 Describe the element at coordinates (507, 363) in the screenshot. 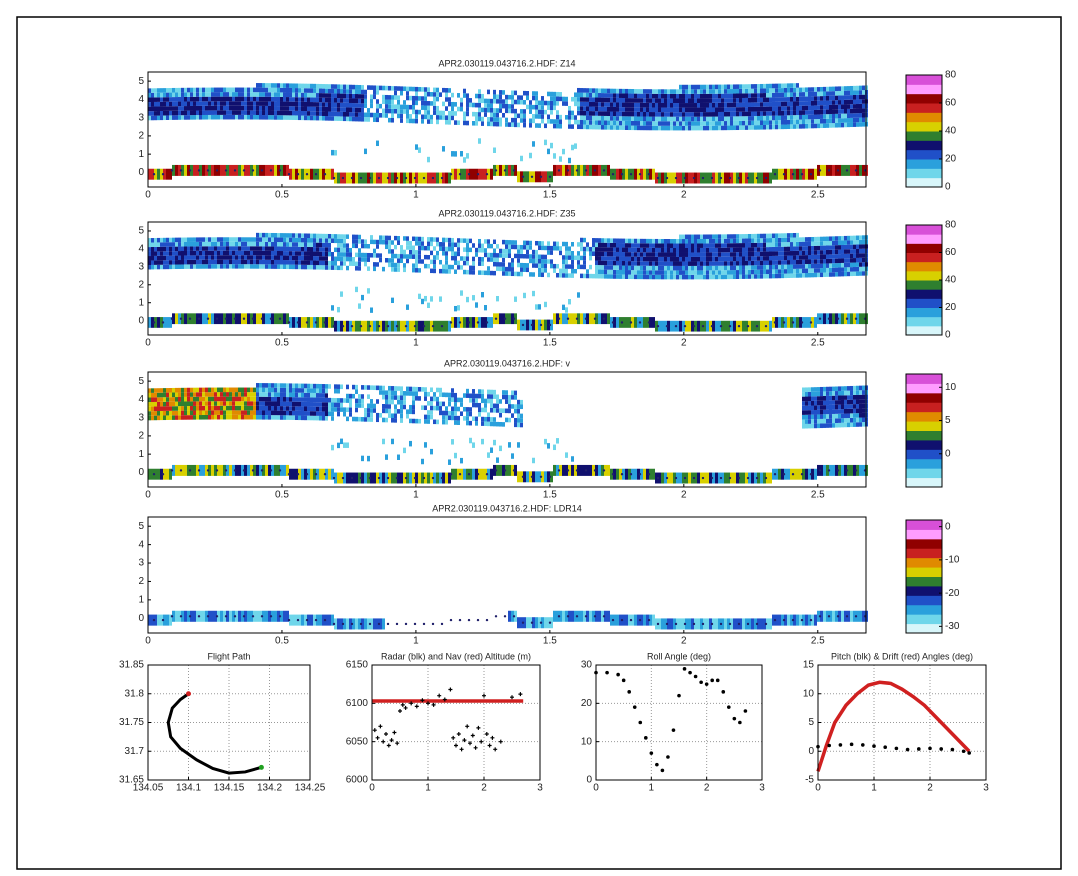

I see `axis-title: APR2.030119.043716.2.HDF: v` at that location.